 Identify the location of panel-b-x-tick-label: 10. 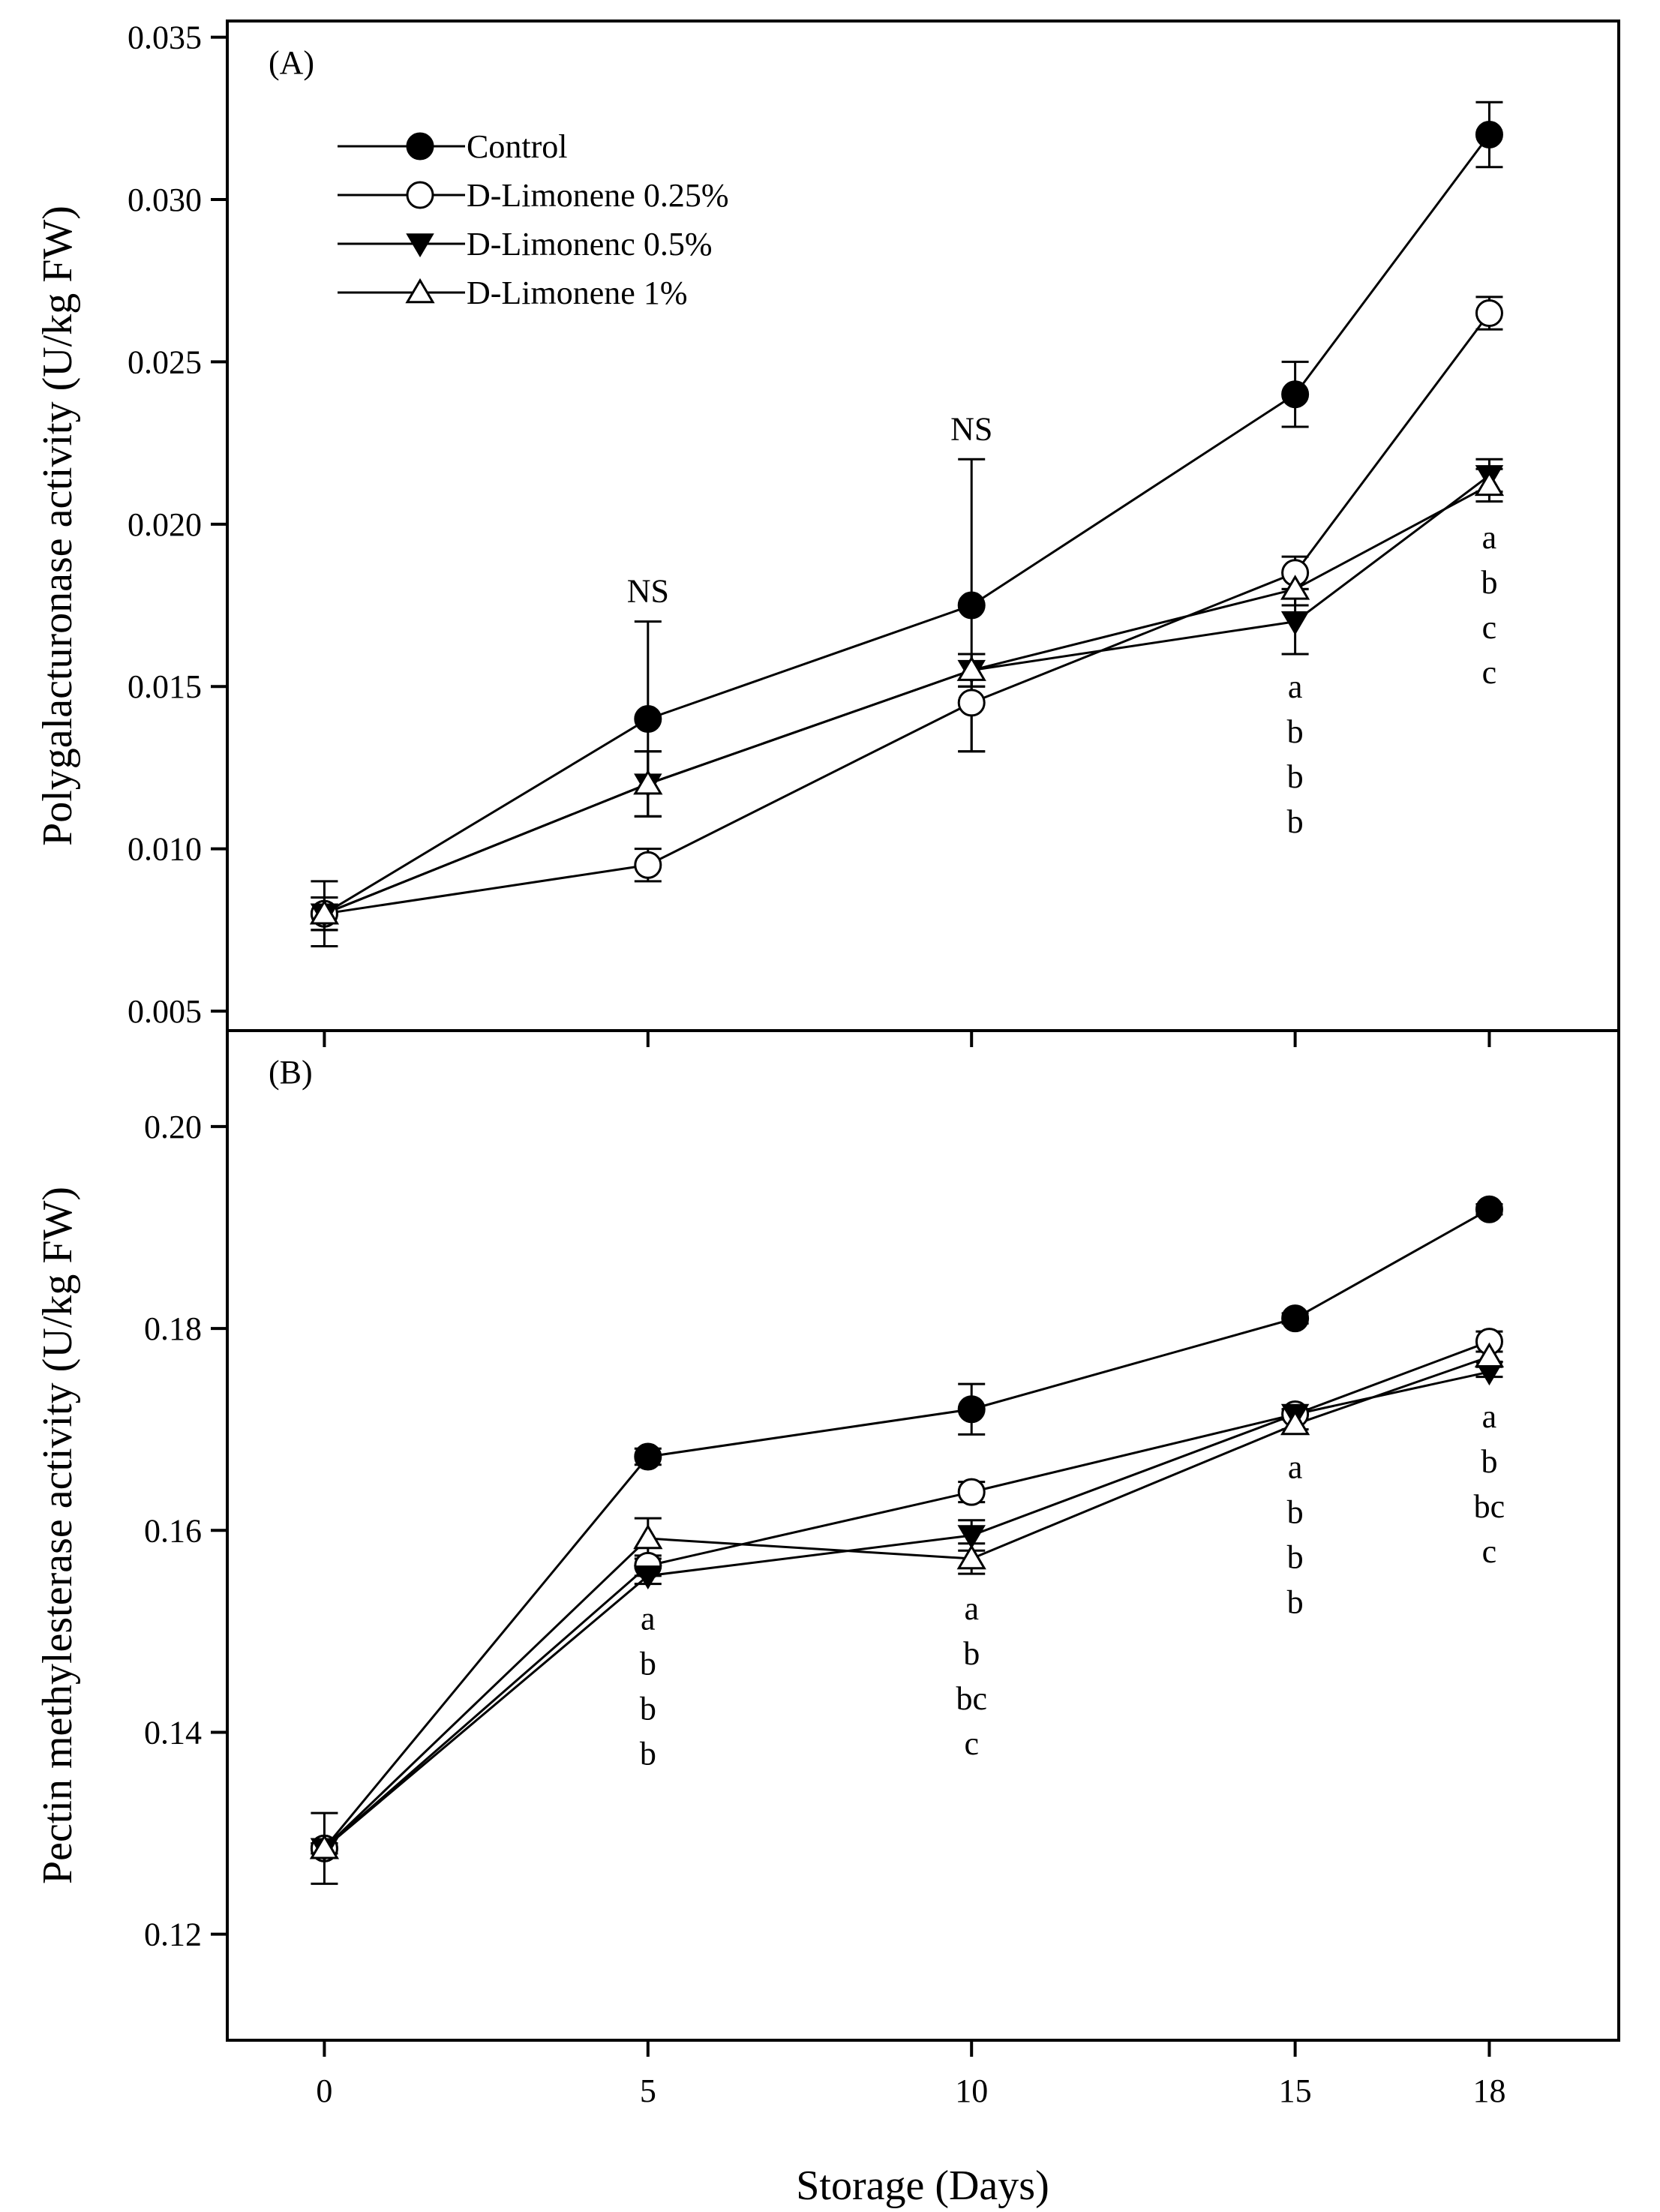
(971, 2090).